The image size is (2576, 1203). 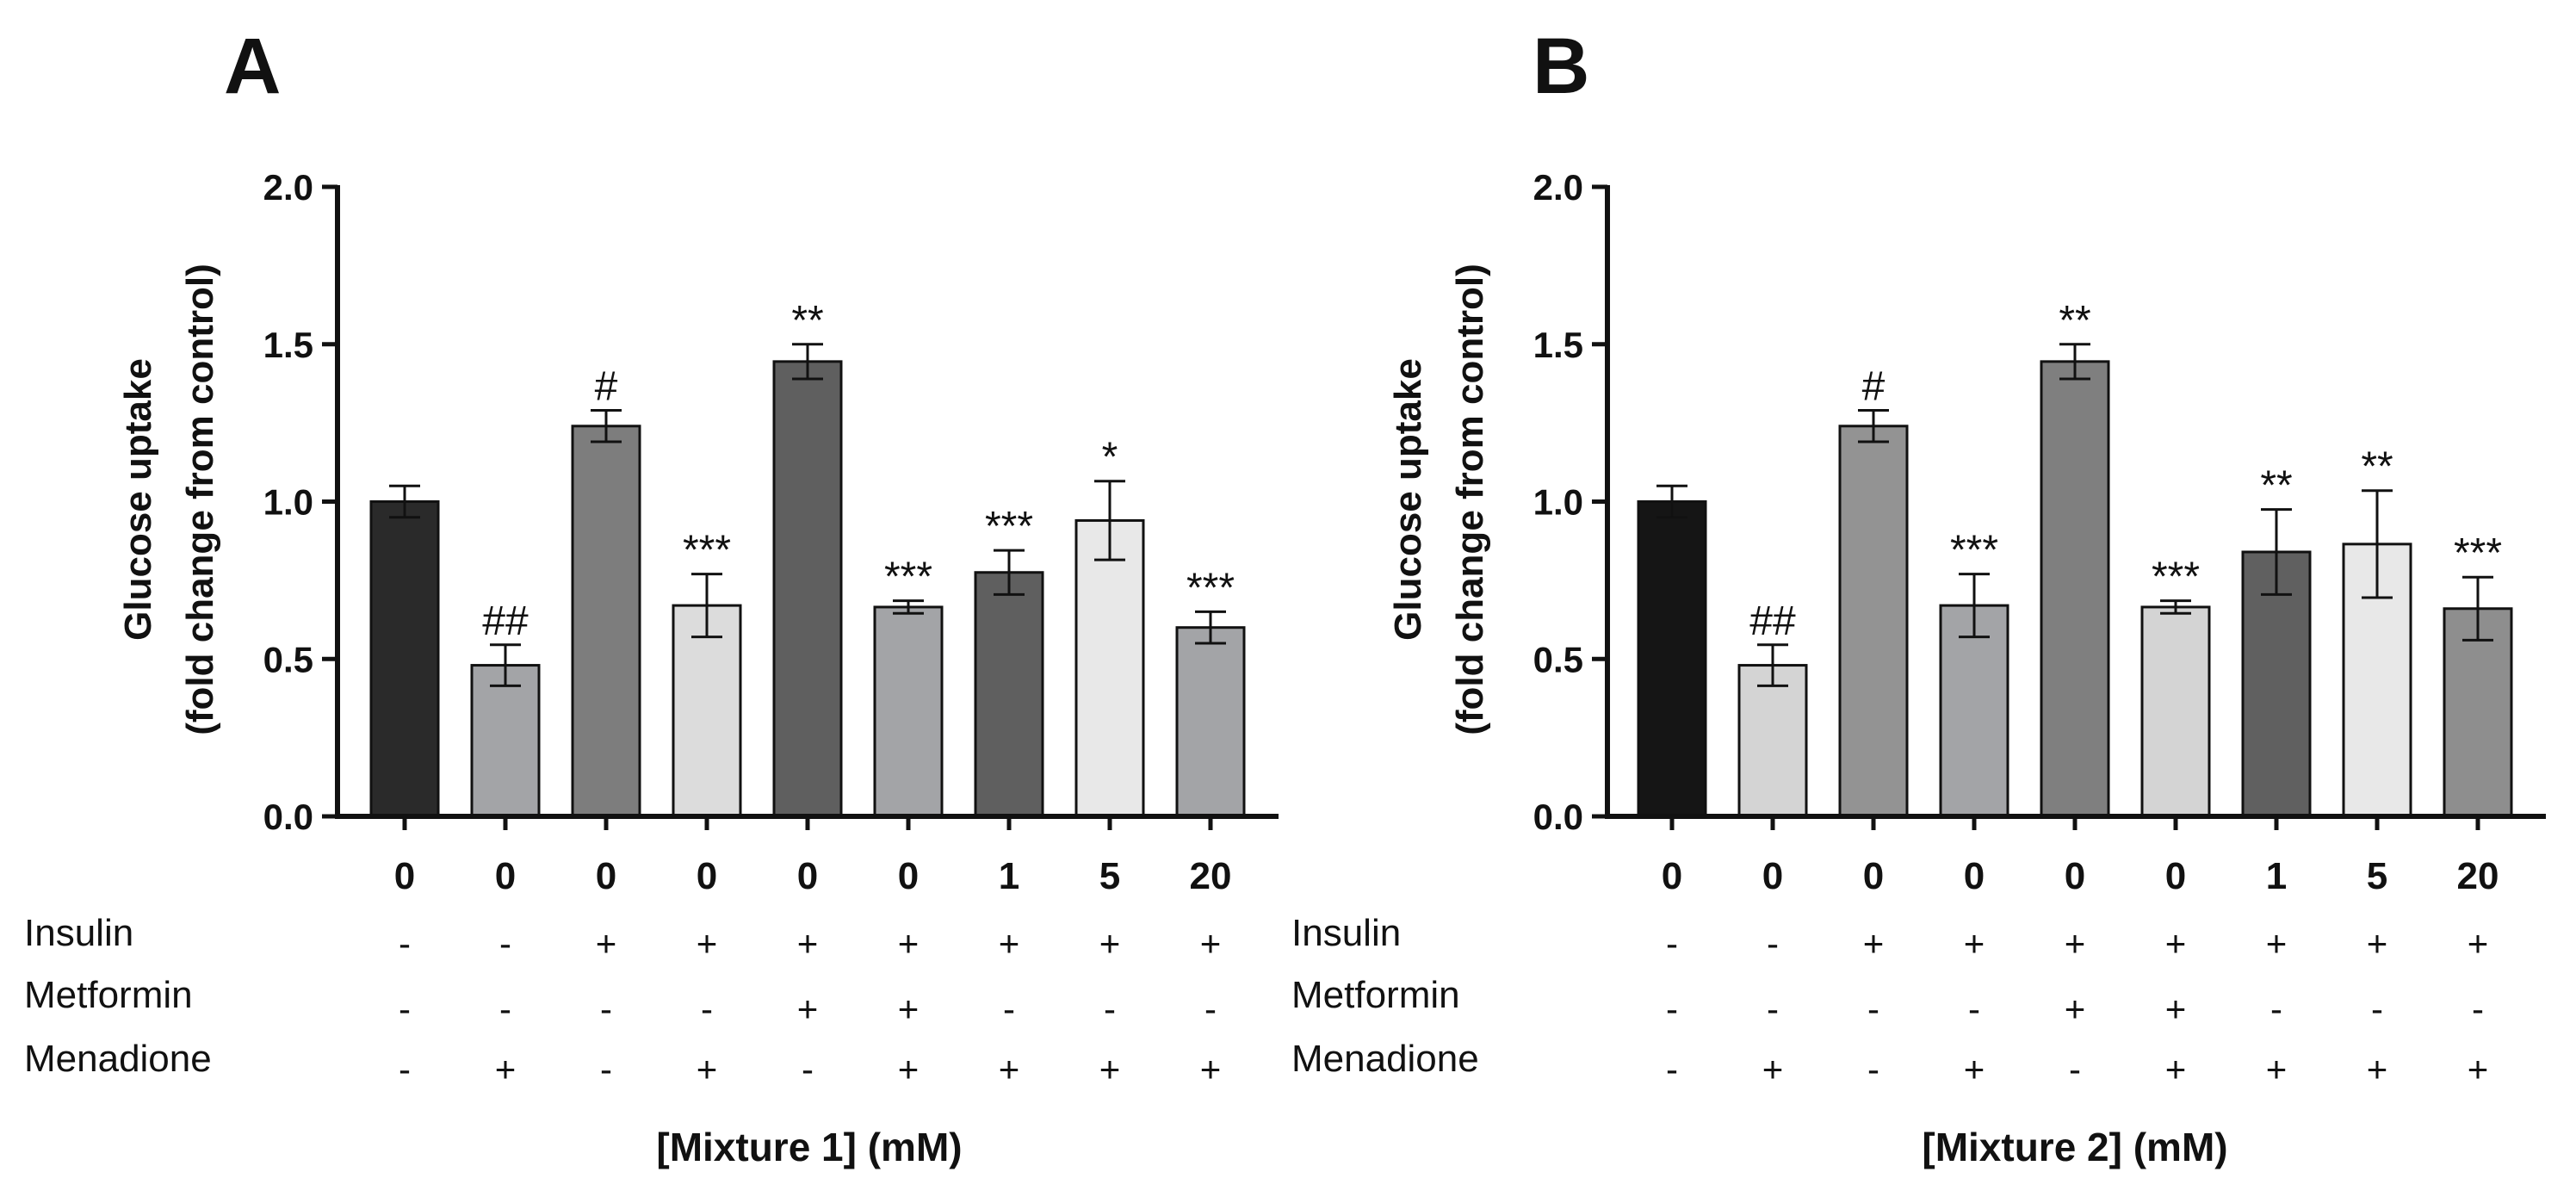 What do you see at coordinates (1110, 458) in the screenshot?
I see `significance-marker: *` at bounding box center [1110, 458].